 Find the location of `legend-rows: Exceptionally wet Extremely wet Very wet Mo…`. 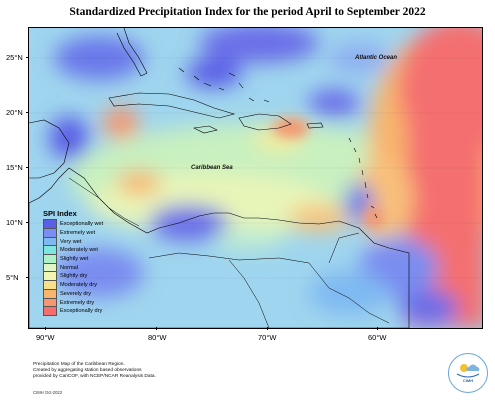

legend-rows: Exceptionally wet Extremely wet Very wet Mo… is located at coordinates (84, 268).